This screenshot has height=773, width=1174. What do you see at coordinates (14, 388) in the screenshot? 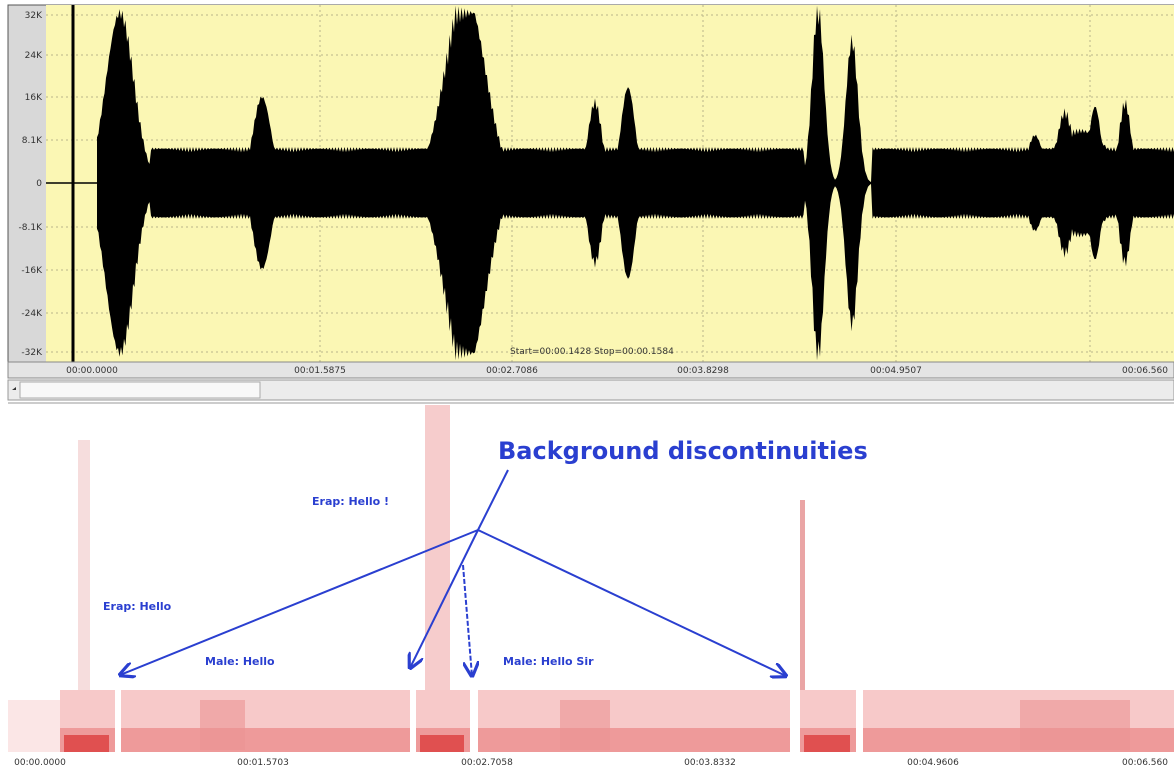
I see `scroll-left` at bounding box center [14, 388].